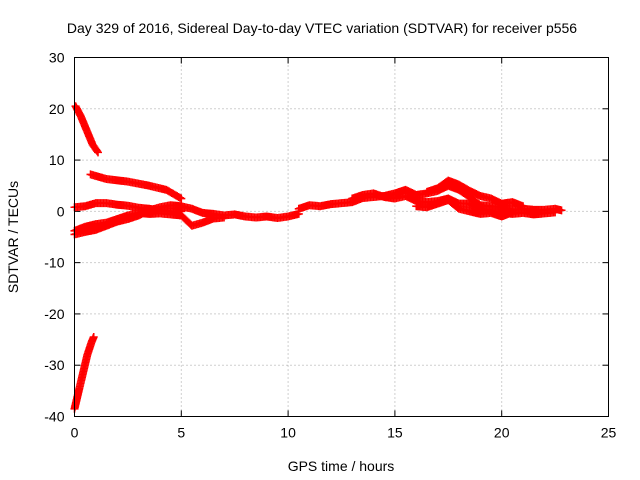  I want to click on x-tick-label: 20, so click(502, 433).